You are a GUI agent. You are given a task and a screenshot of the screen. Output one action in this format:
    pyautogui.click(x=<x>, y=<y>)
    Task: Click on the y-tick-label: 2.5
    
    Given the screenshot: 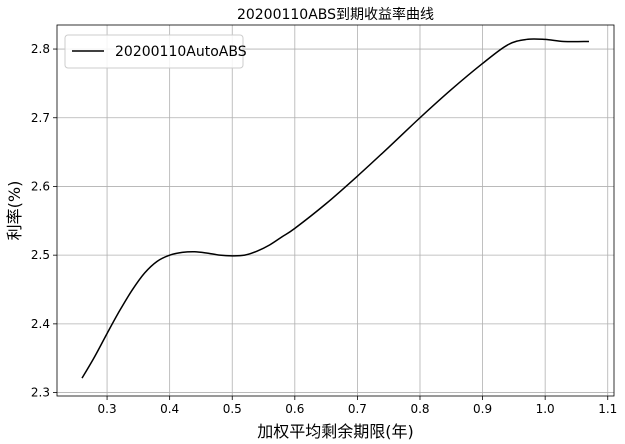 What is the action you would take?
    pyautogui.click(x=40, y=255)
    